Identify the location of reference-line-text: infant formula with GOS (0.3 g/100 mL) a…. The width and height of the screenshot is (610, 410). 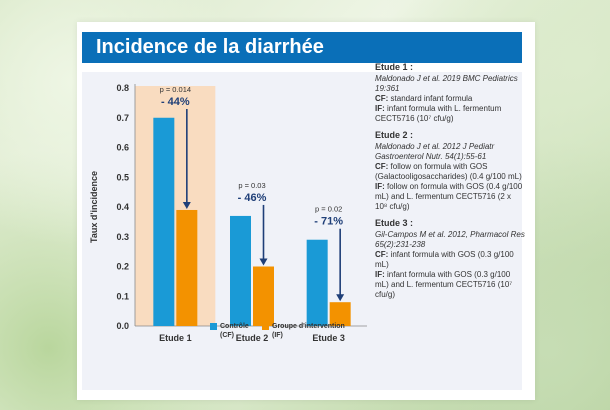
(444, 284).